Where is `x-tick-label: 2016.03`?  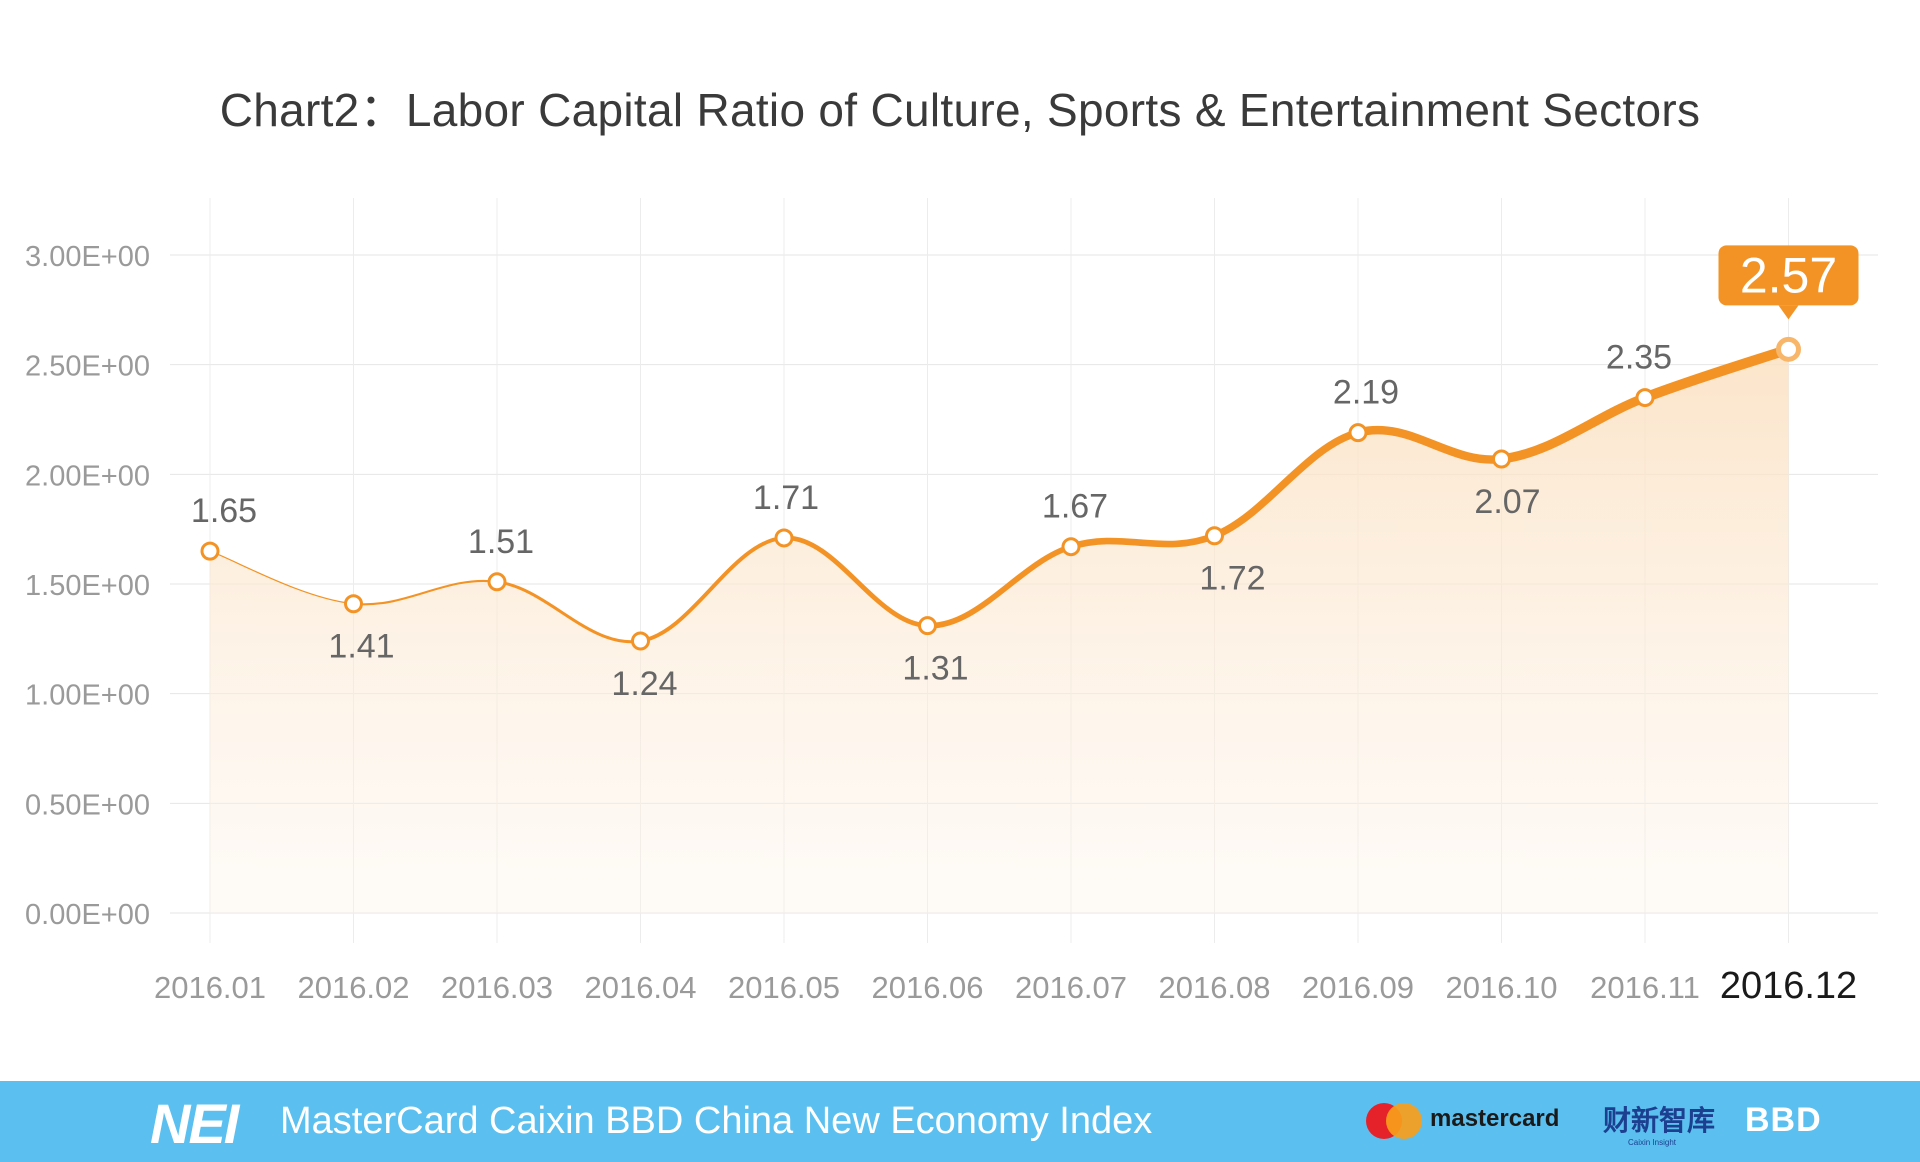 x-tick-label: 2016.03 is located at coordinates (497, 987).